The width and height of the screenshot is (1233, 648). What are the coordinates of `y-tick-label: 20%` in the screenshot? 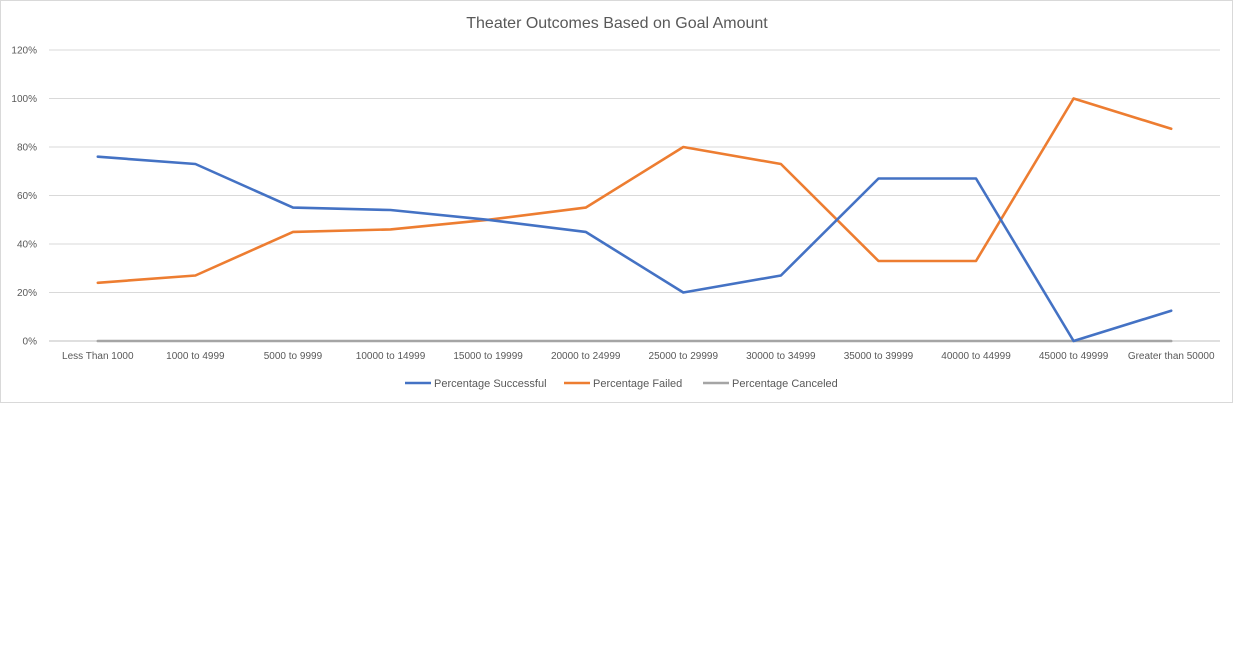 It's located at (27, 293).